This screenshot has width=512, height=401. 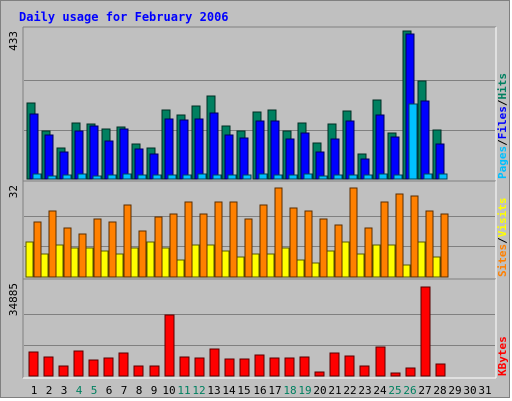 What do you see at coordinates (49, 390) in the screenshot?
I see `x-tick-label-2: 2` at bounding box center [49, 390].